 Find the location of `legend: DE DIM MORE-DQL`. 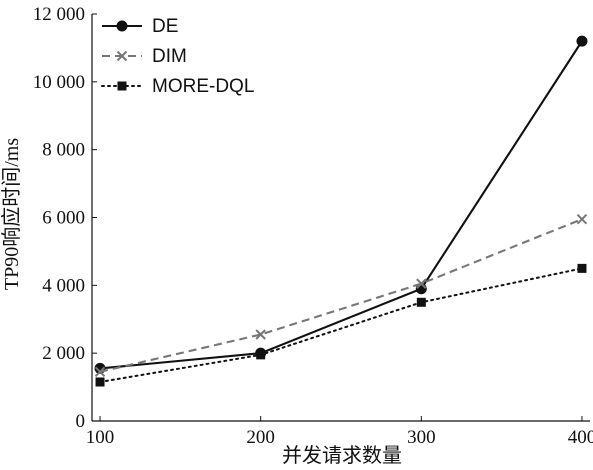

legend: DE DIM MORE-DQL is located at coordinates (177, 56).